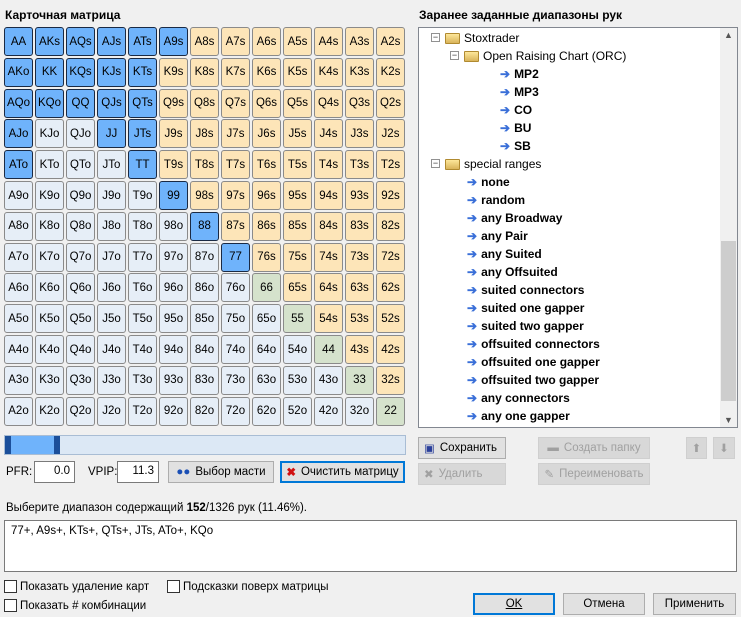 The width and height of the screenshot is (741, 617). What do you see at coordinates (49, 165) in the screenshot?
I see `hand-cell-KTo: KTo` at bounding box center [49, 165].